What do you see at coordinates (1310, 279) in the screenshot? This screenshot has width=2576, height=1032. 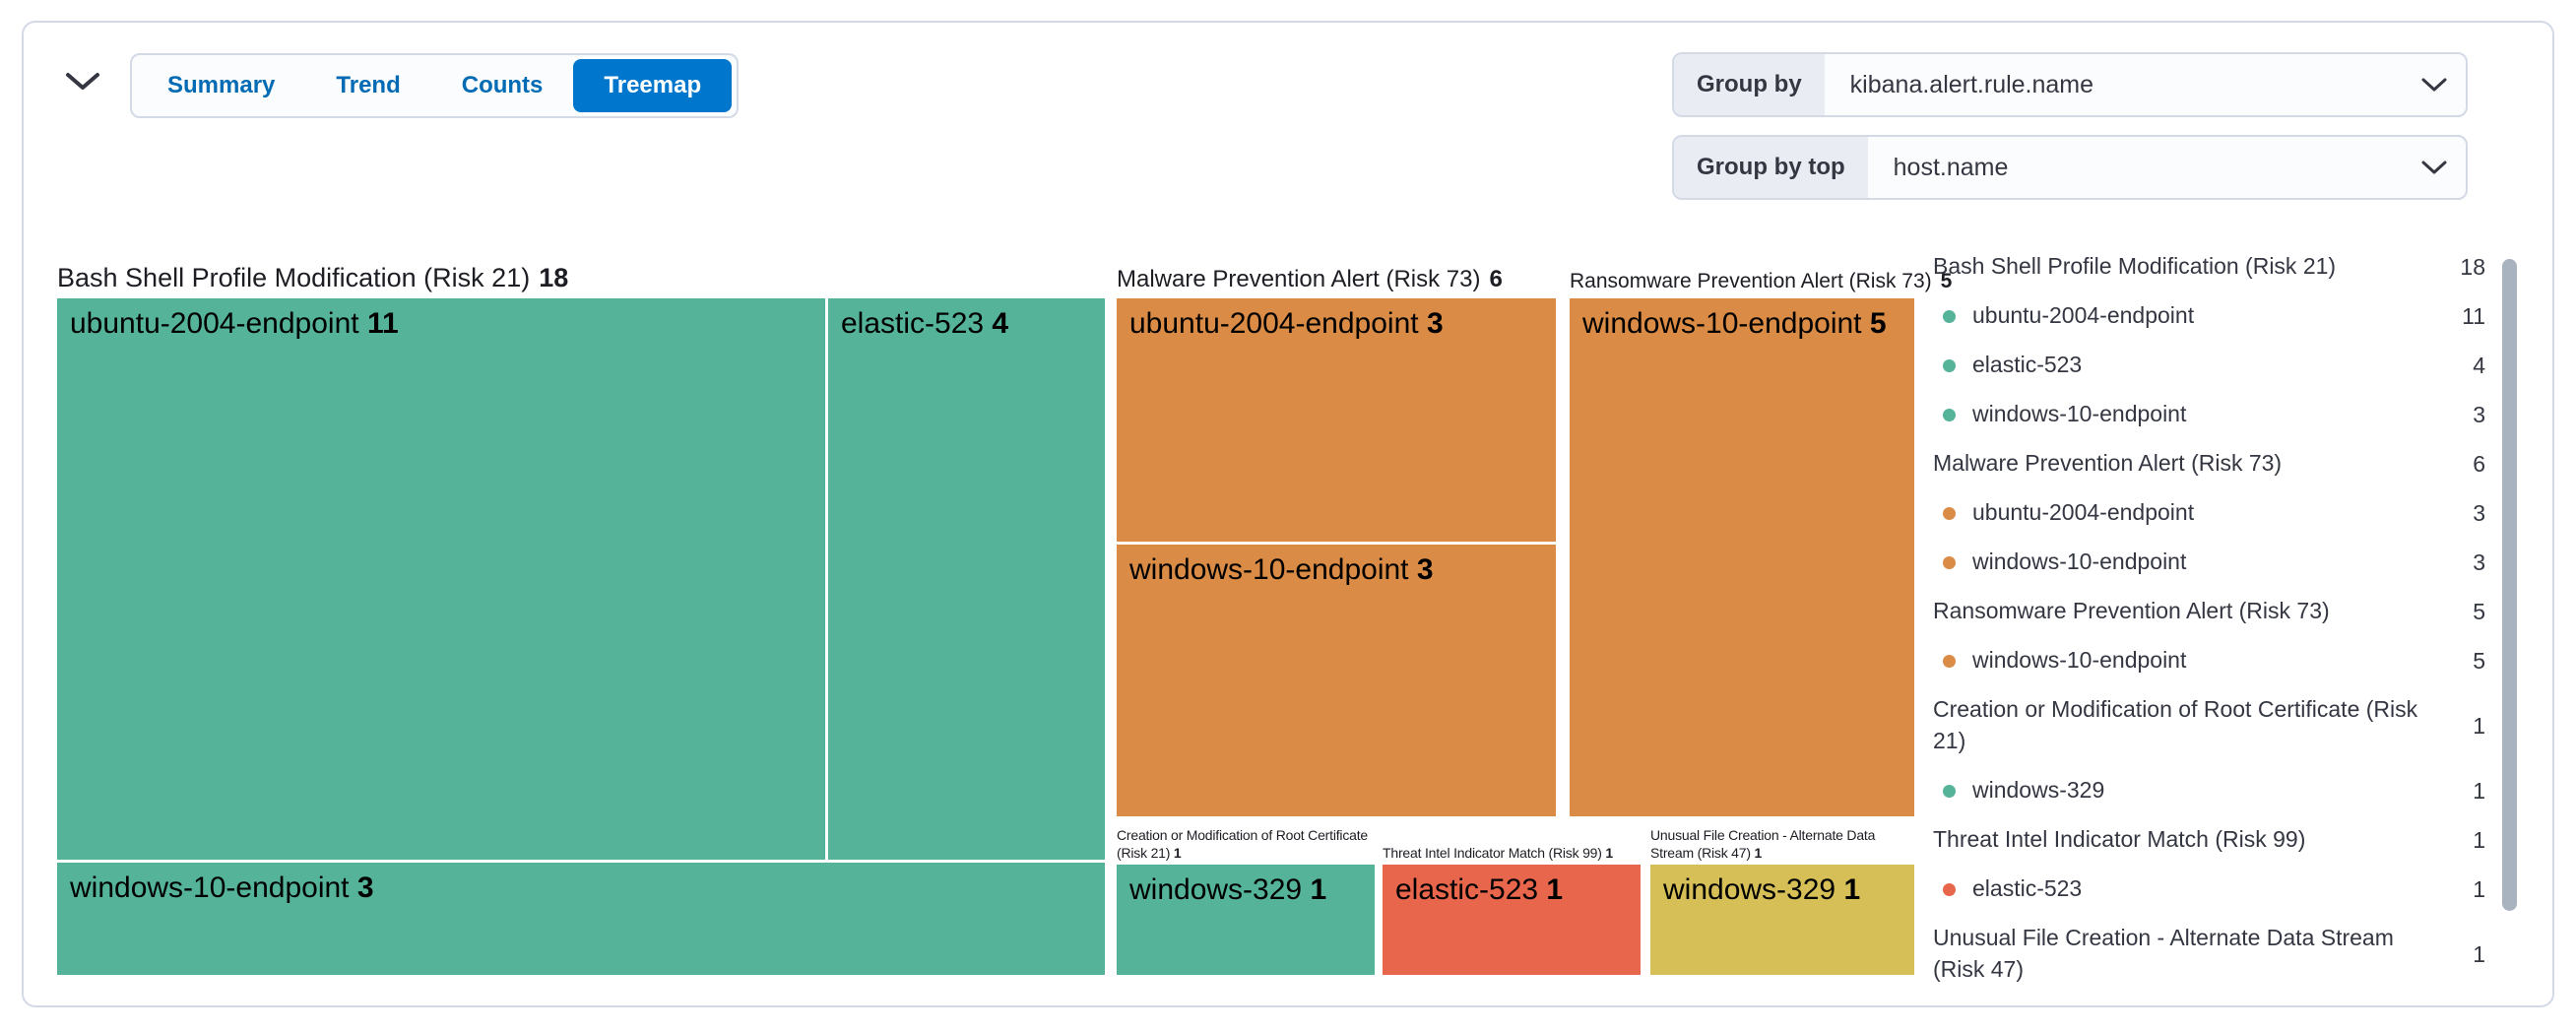 I see `treemap-group-label: Malware Prevention Alert (Risk 73) 6` at bounding box center [1310, 279].